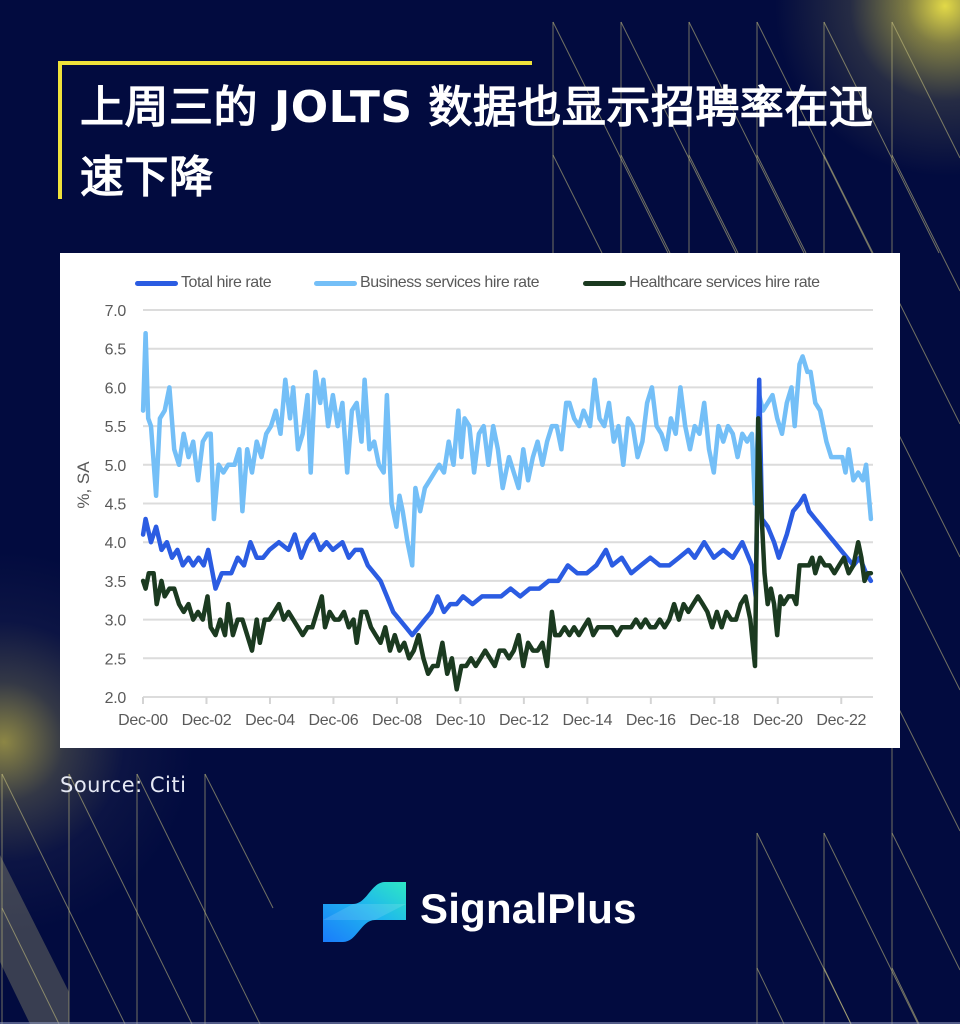 The image size is (960, 1024). I want to click on signalplus-logo-icon, so click(364, 912).